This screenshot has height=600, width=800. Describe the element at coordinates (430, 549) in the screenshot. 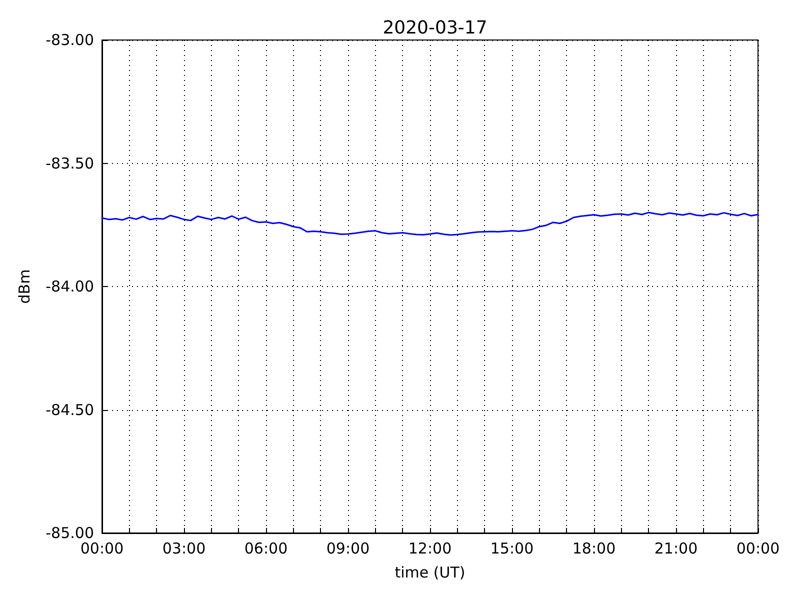

I see `x-tick-label: 12:00` at that location.